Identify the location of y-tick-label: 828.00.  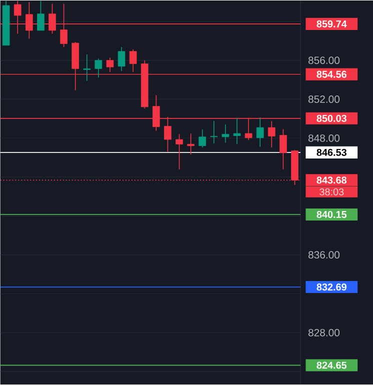
(324, 332).